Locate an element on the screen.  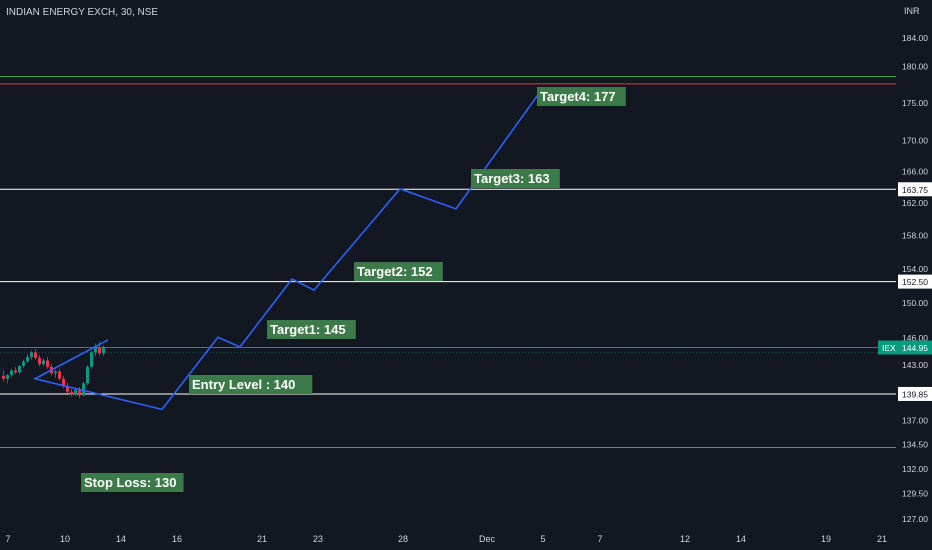
annotation-label: Stop Loss: 130 is located at coordinates (130, 482).